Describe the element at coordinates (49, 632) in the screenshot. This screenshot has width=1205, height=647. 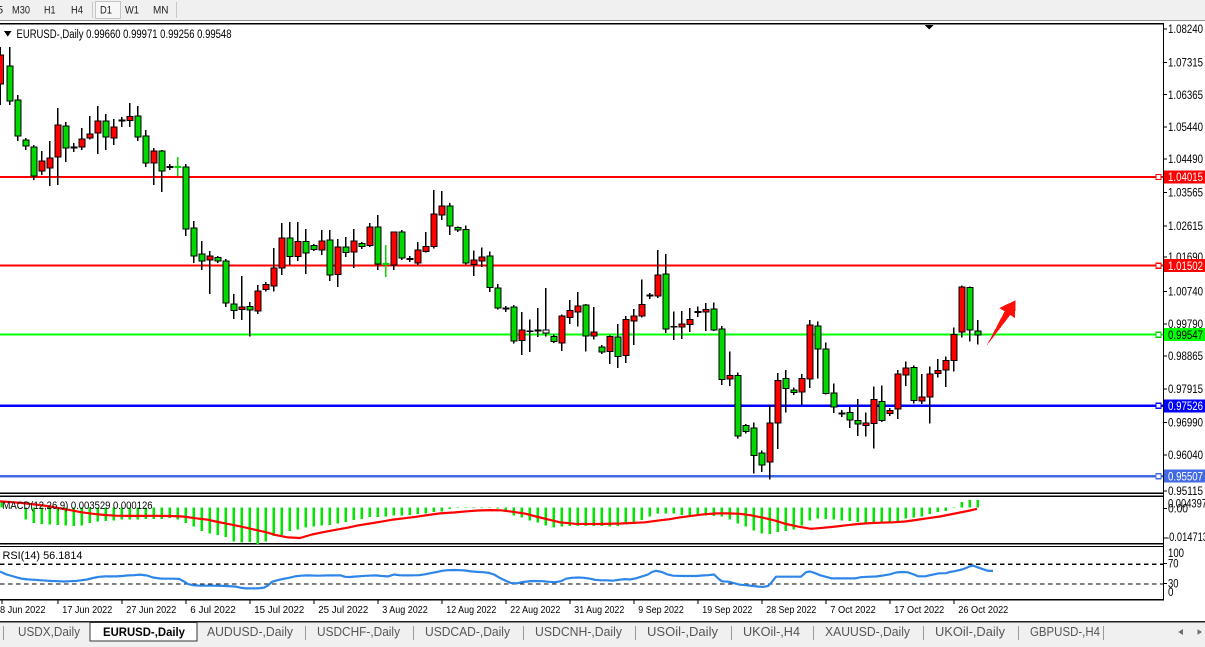
I see `svg-text: USDX,Daily` at that location.